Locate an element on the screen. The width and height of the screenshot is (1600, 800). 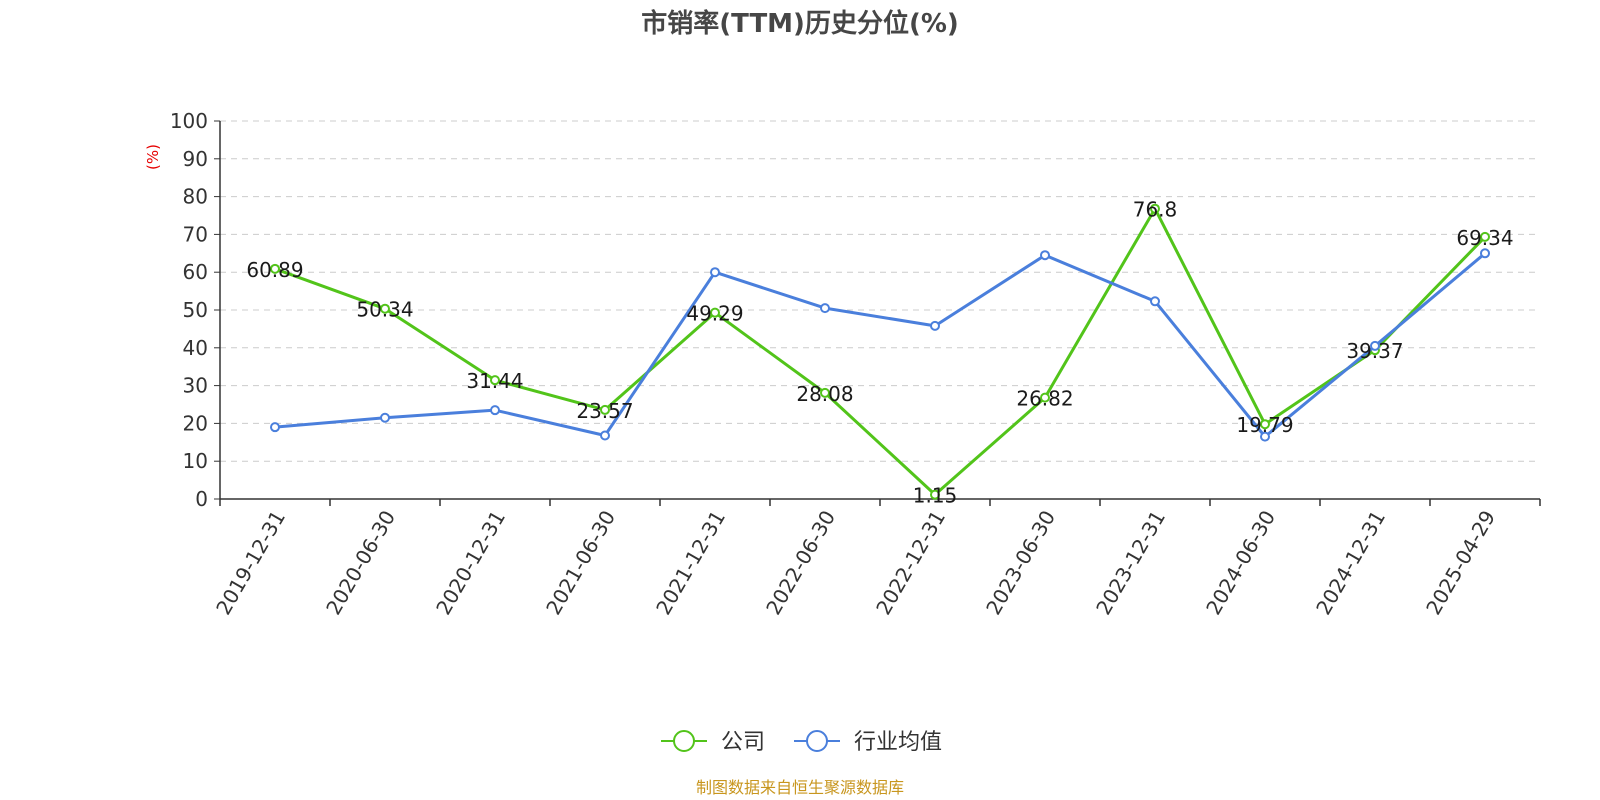
data-label: 26.82 is located at coordinates (1044, 399).